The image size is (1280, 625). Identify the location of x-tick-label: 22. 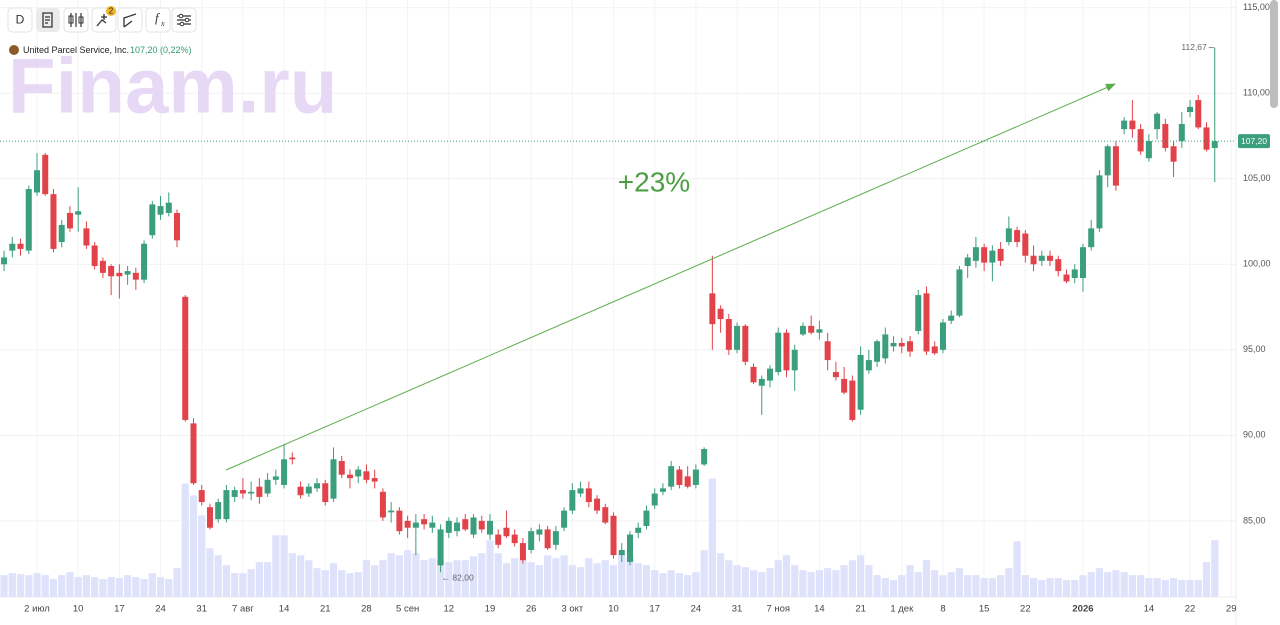
(1025, 609).